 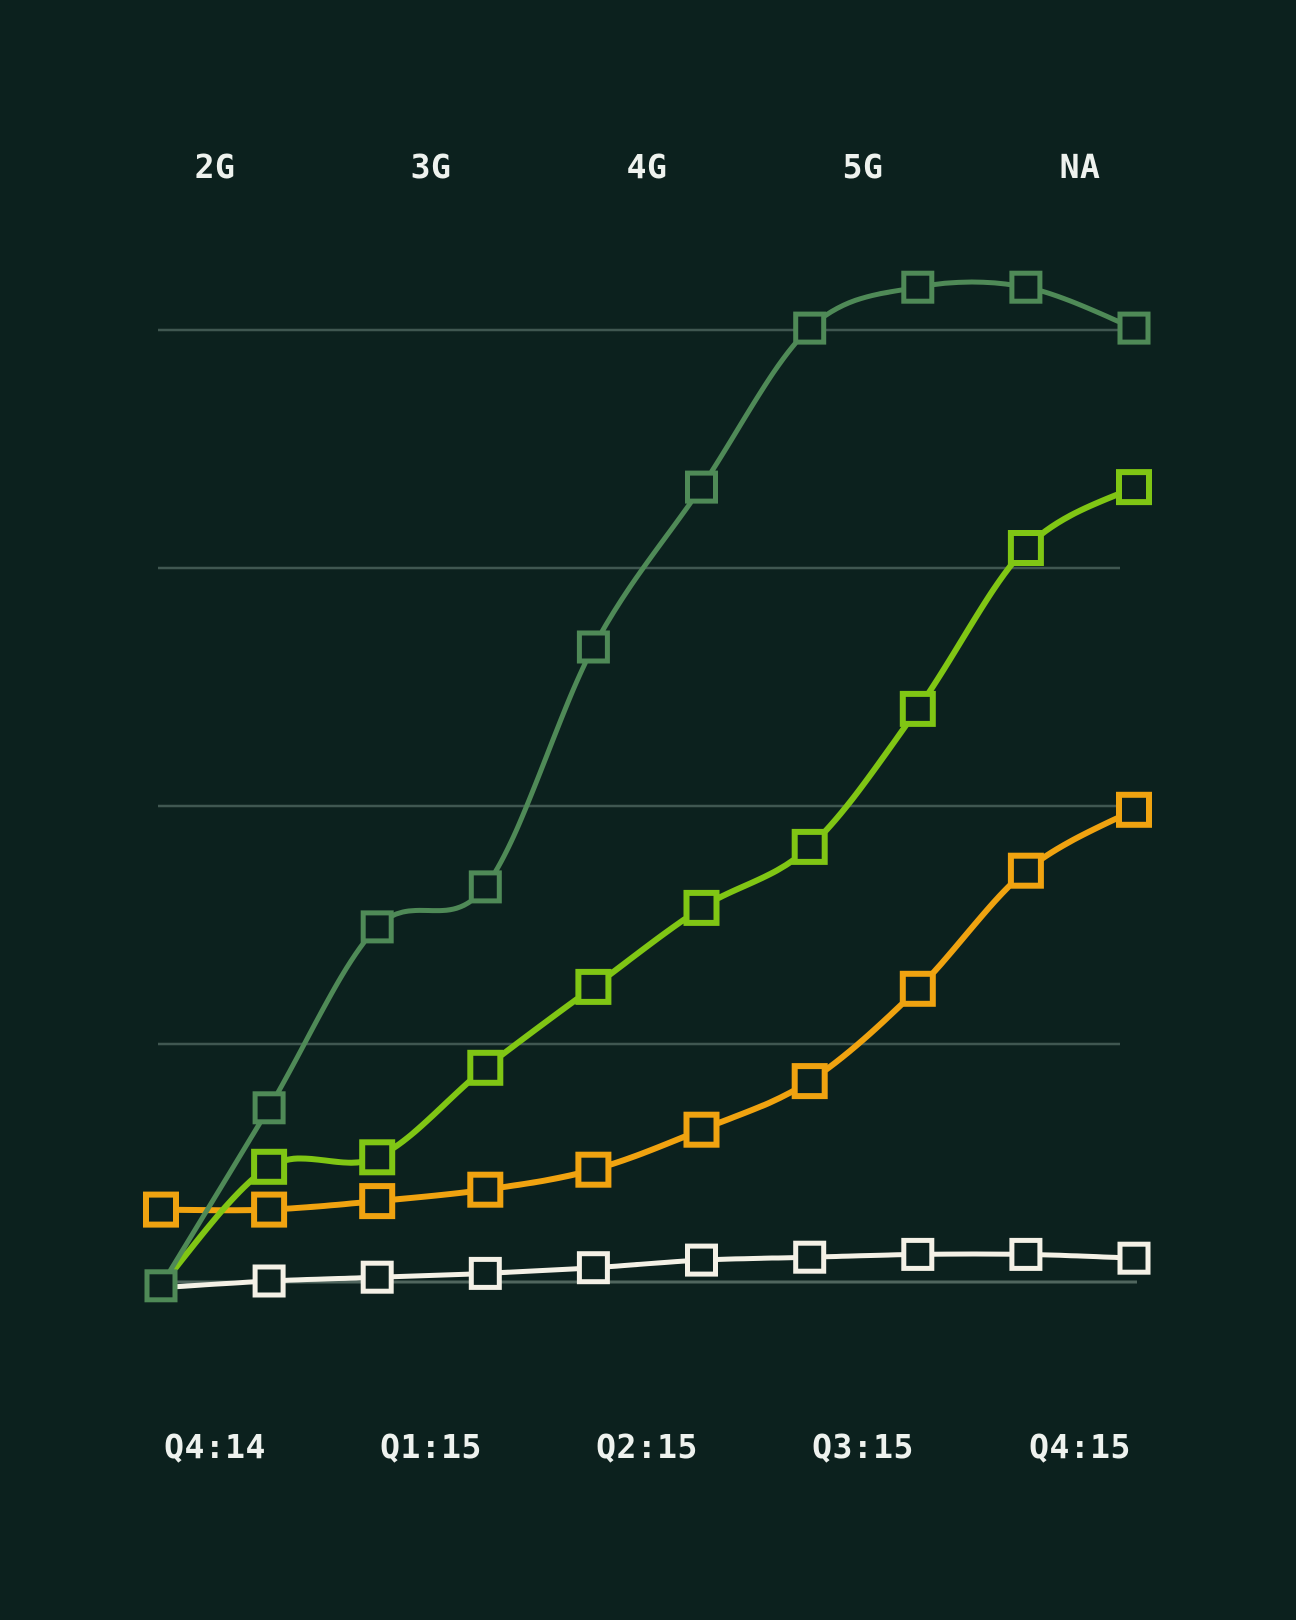 I want to click on quarter-label-q4-15: Q4:15, so click(x=1080, y=1446).